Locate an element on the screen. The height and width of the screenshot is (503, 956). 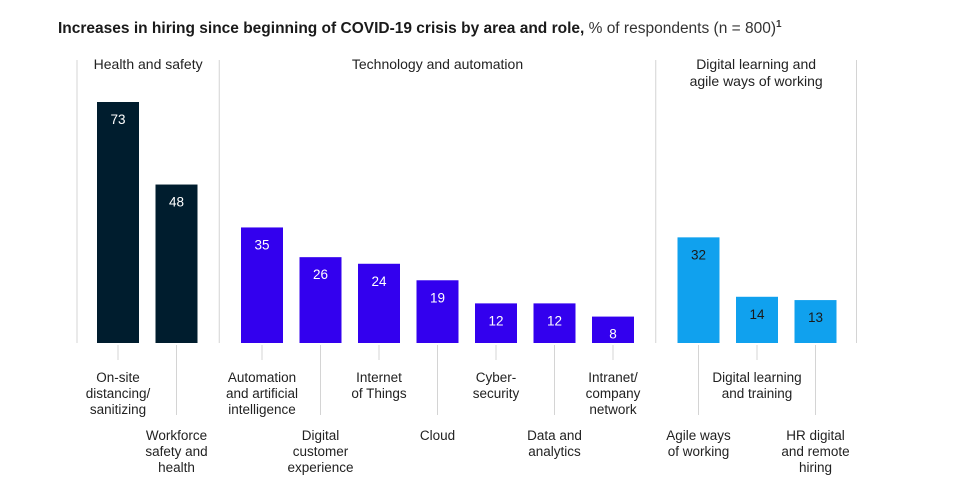
category-ticks is located at coordinates (466, 380).